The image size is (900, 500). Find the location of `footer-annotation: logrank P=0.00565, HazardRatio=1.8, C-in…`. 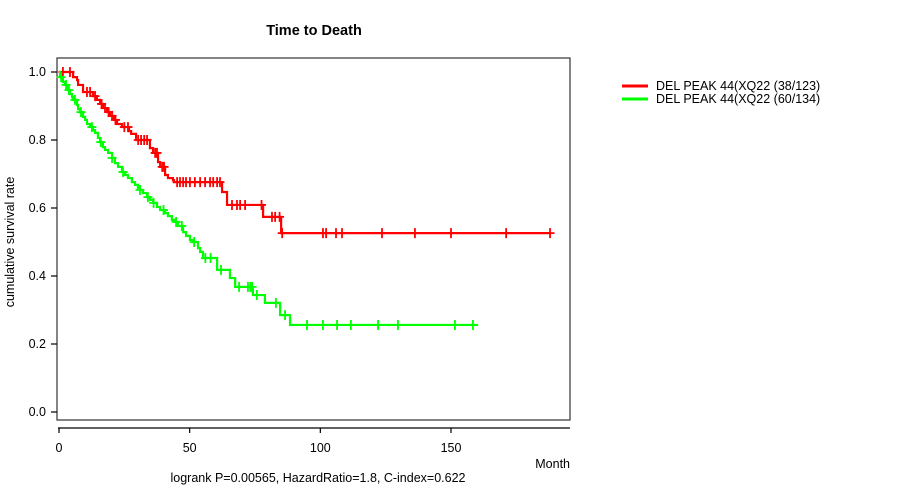

footer-annotation: logrank P=0.00565, HazardRatio=1.8, C-in… is located at coordinates (318, 478).